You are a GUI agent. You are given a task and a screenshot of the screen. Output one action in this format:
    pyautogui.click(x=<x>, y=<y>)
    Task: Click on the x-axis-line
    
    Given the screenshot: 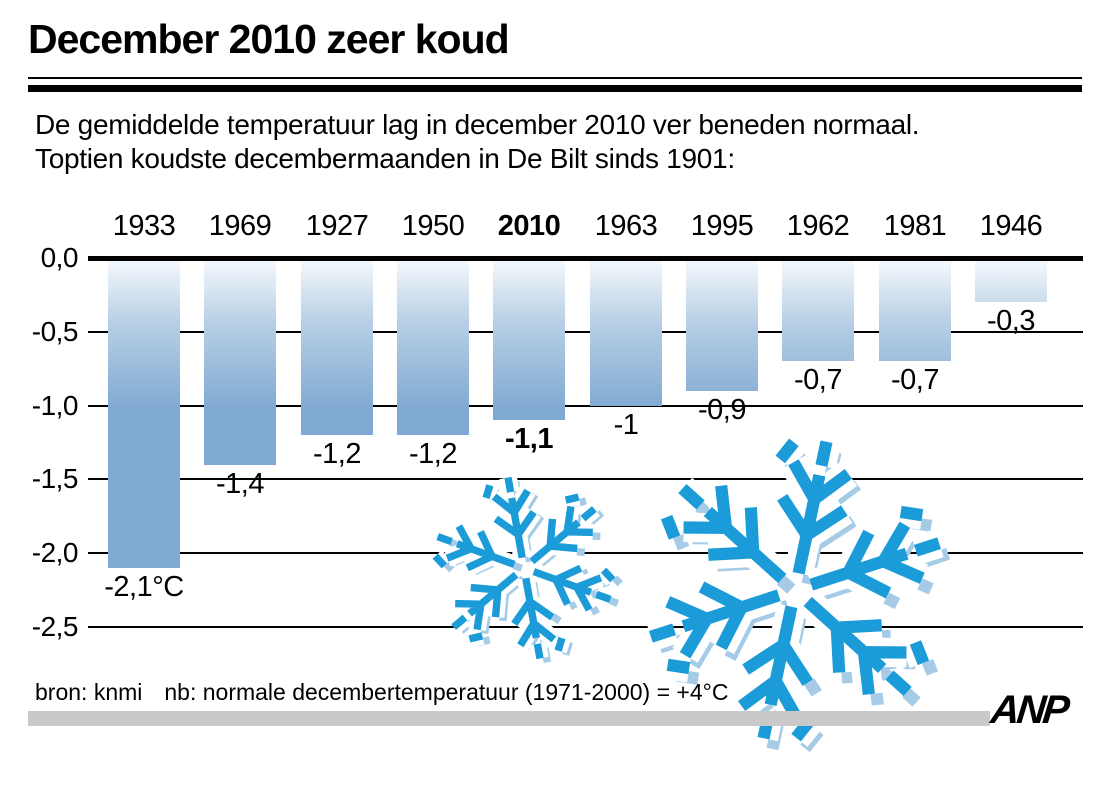 What is the action you would take?
    pyautogui.click(x=585, y=258)
    